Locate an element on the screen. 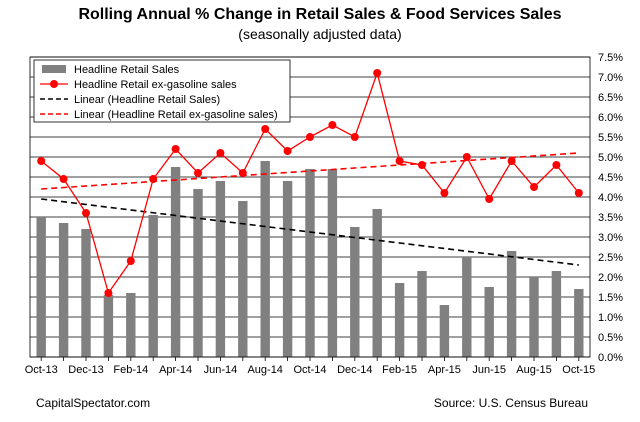 This screenshot has height=422, width=640. legend-box is located at coordinates (162, 91).